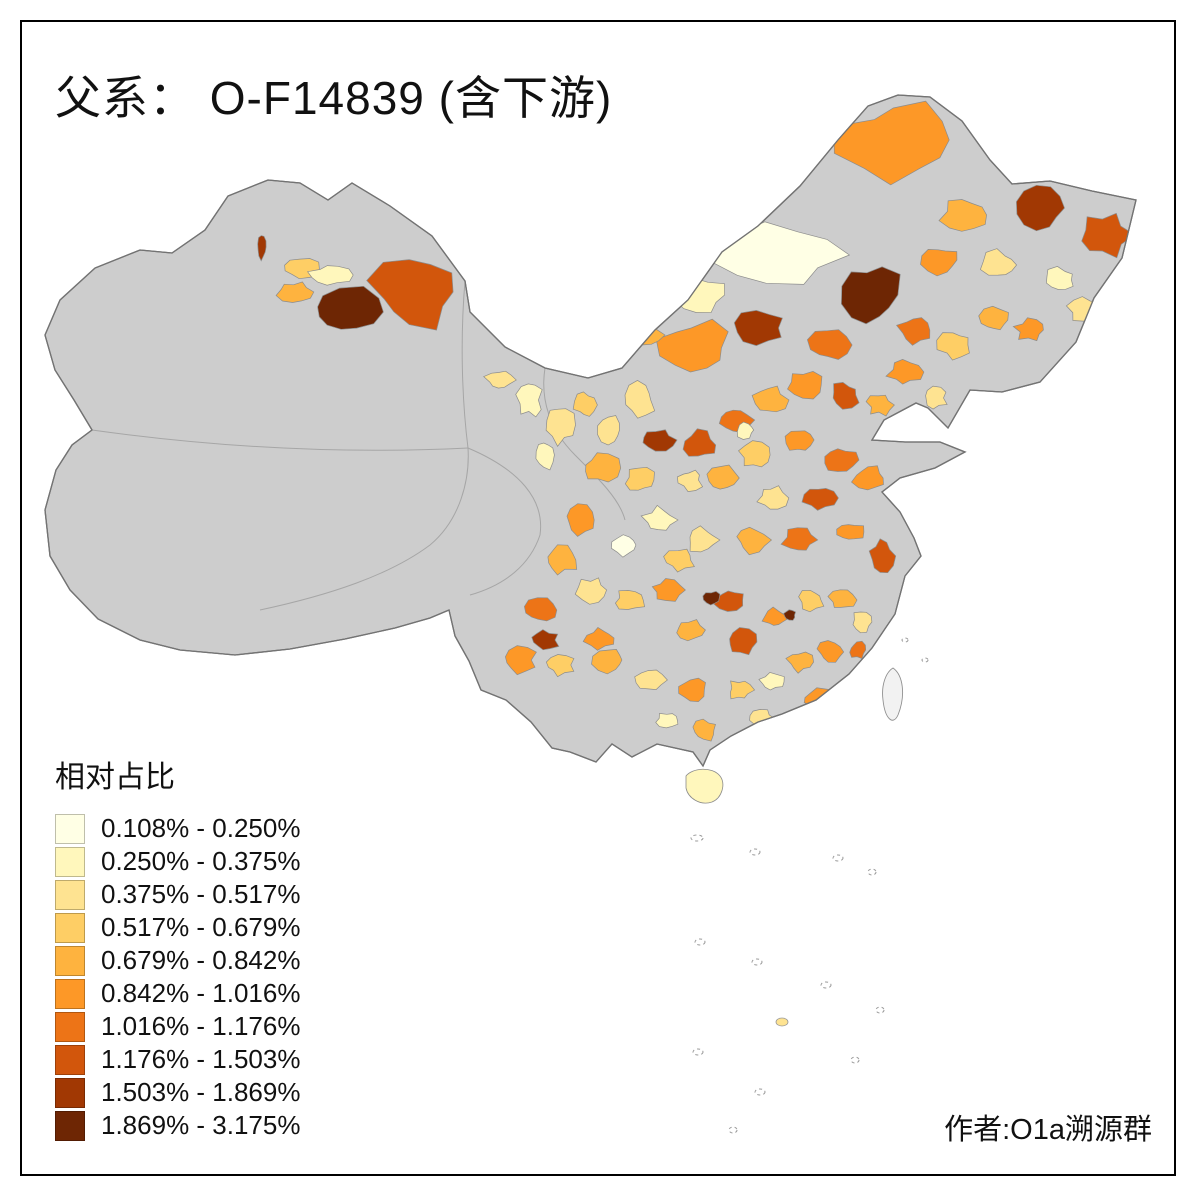 This screenshot has width=1200, height=1200. I want to click on map-title: 父系： O-F14839 (含下游), so click(334, 98).